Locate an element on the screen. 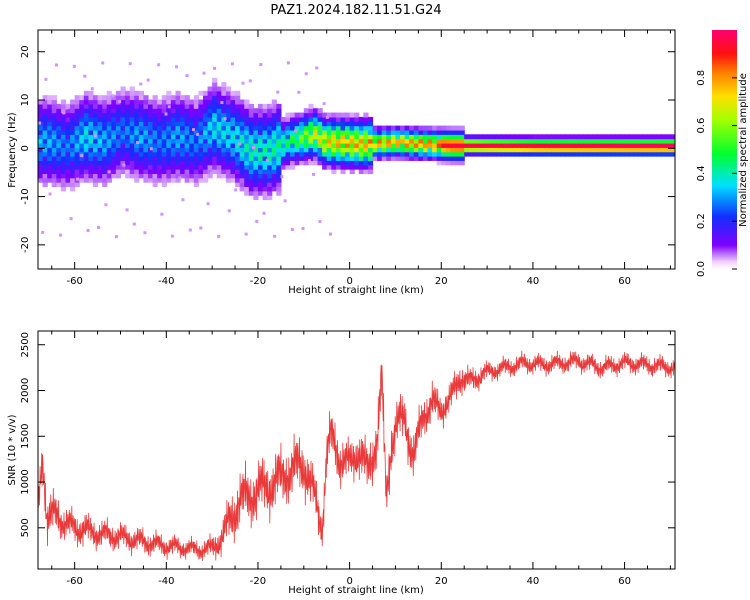  snr-ylabel: SNR (10 * v/v) is located at coordinates (12, 449).